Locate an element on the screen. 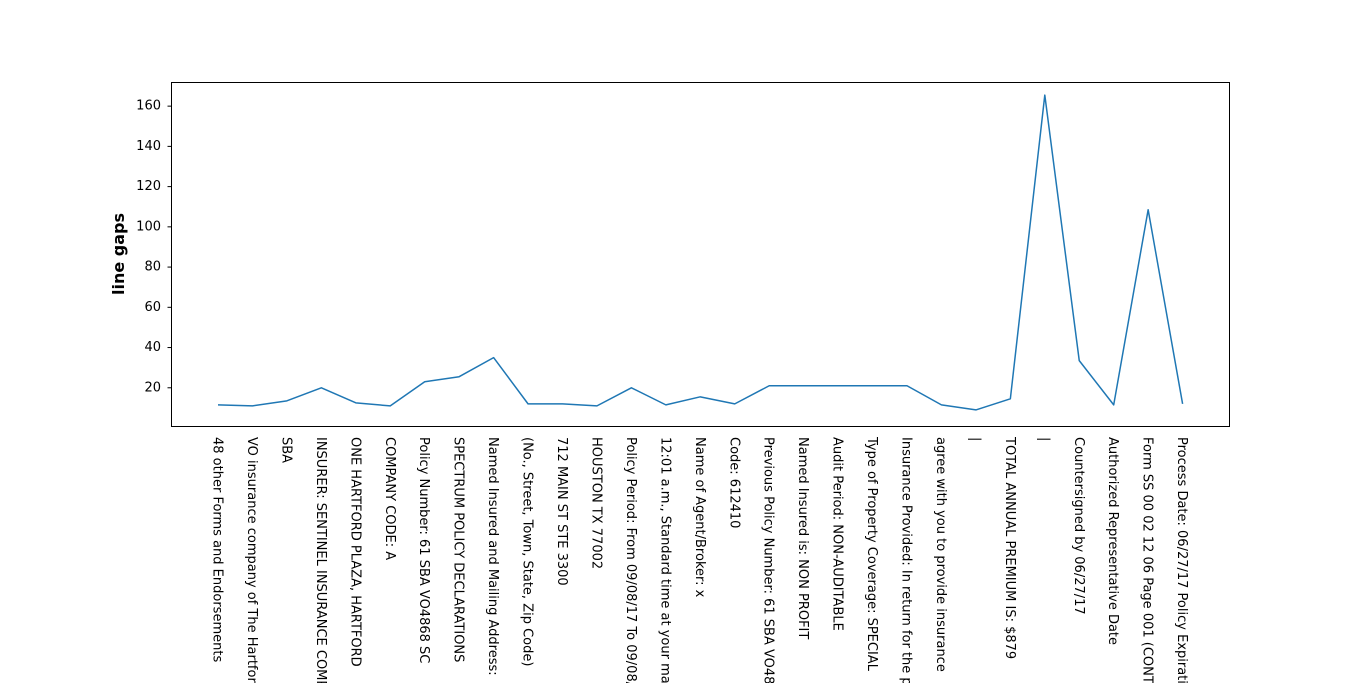 The image size is (1366, 683). x-tick-label: 712 MAIN ST STE 3300 is located at coordinates (561, 511).